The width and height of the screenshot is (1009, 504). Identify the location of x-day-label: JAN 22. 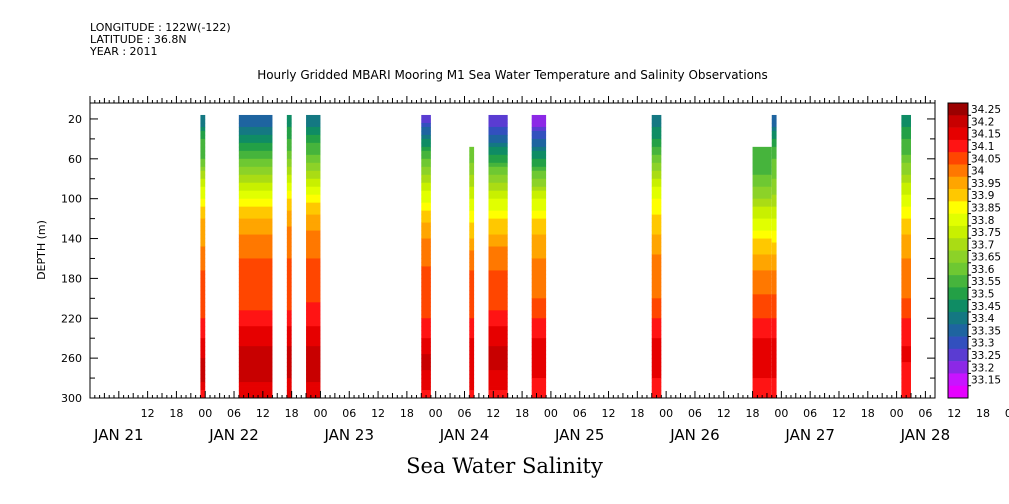
(233, 435).